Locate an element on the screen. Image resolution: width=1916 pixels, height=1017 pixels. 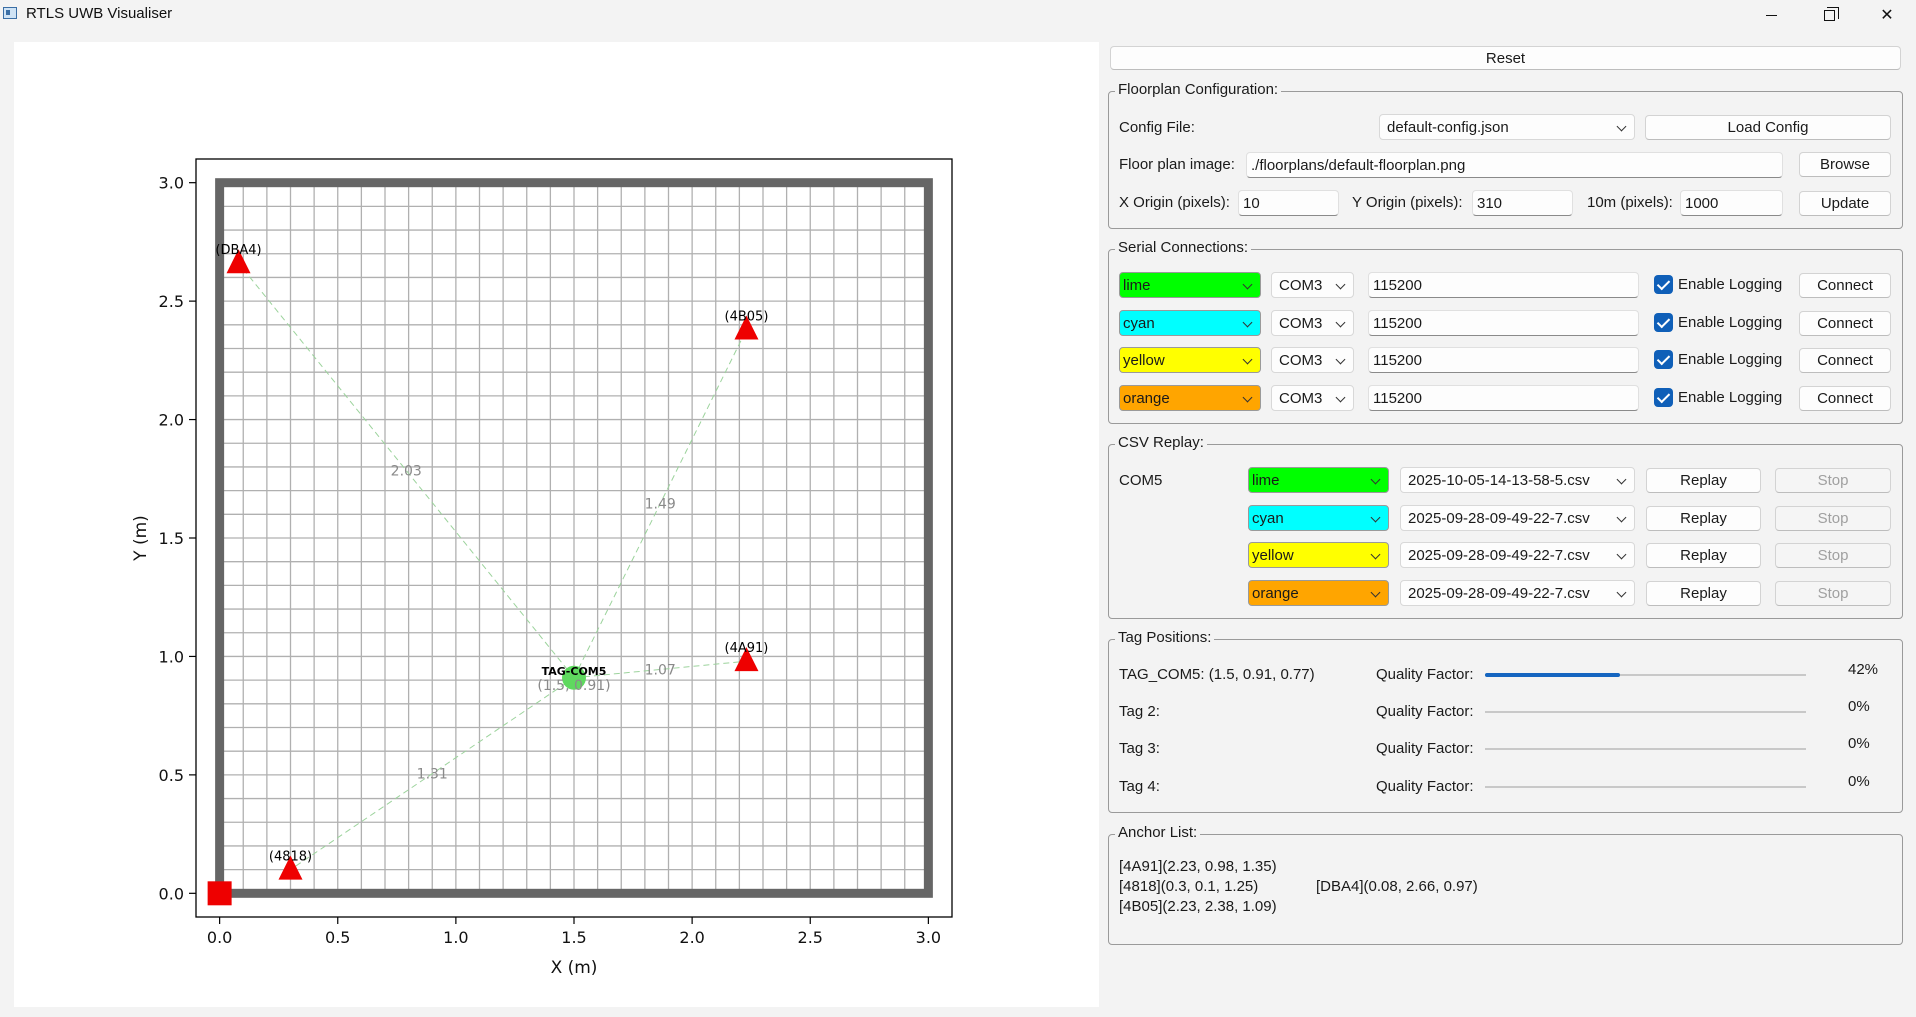
update-button: Update is located at coordinates (1845, 203).